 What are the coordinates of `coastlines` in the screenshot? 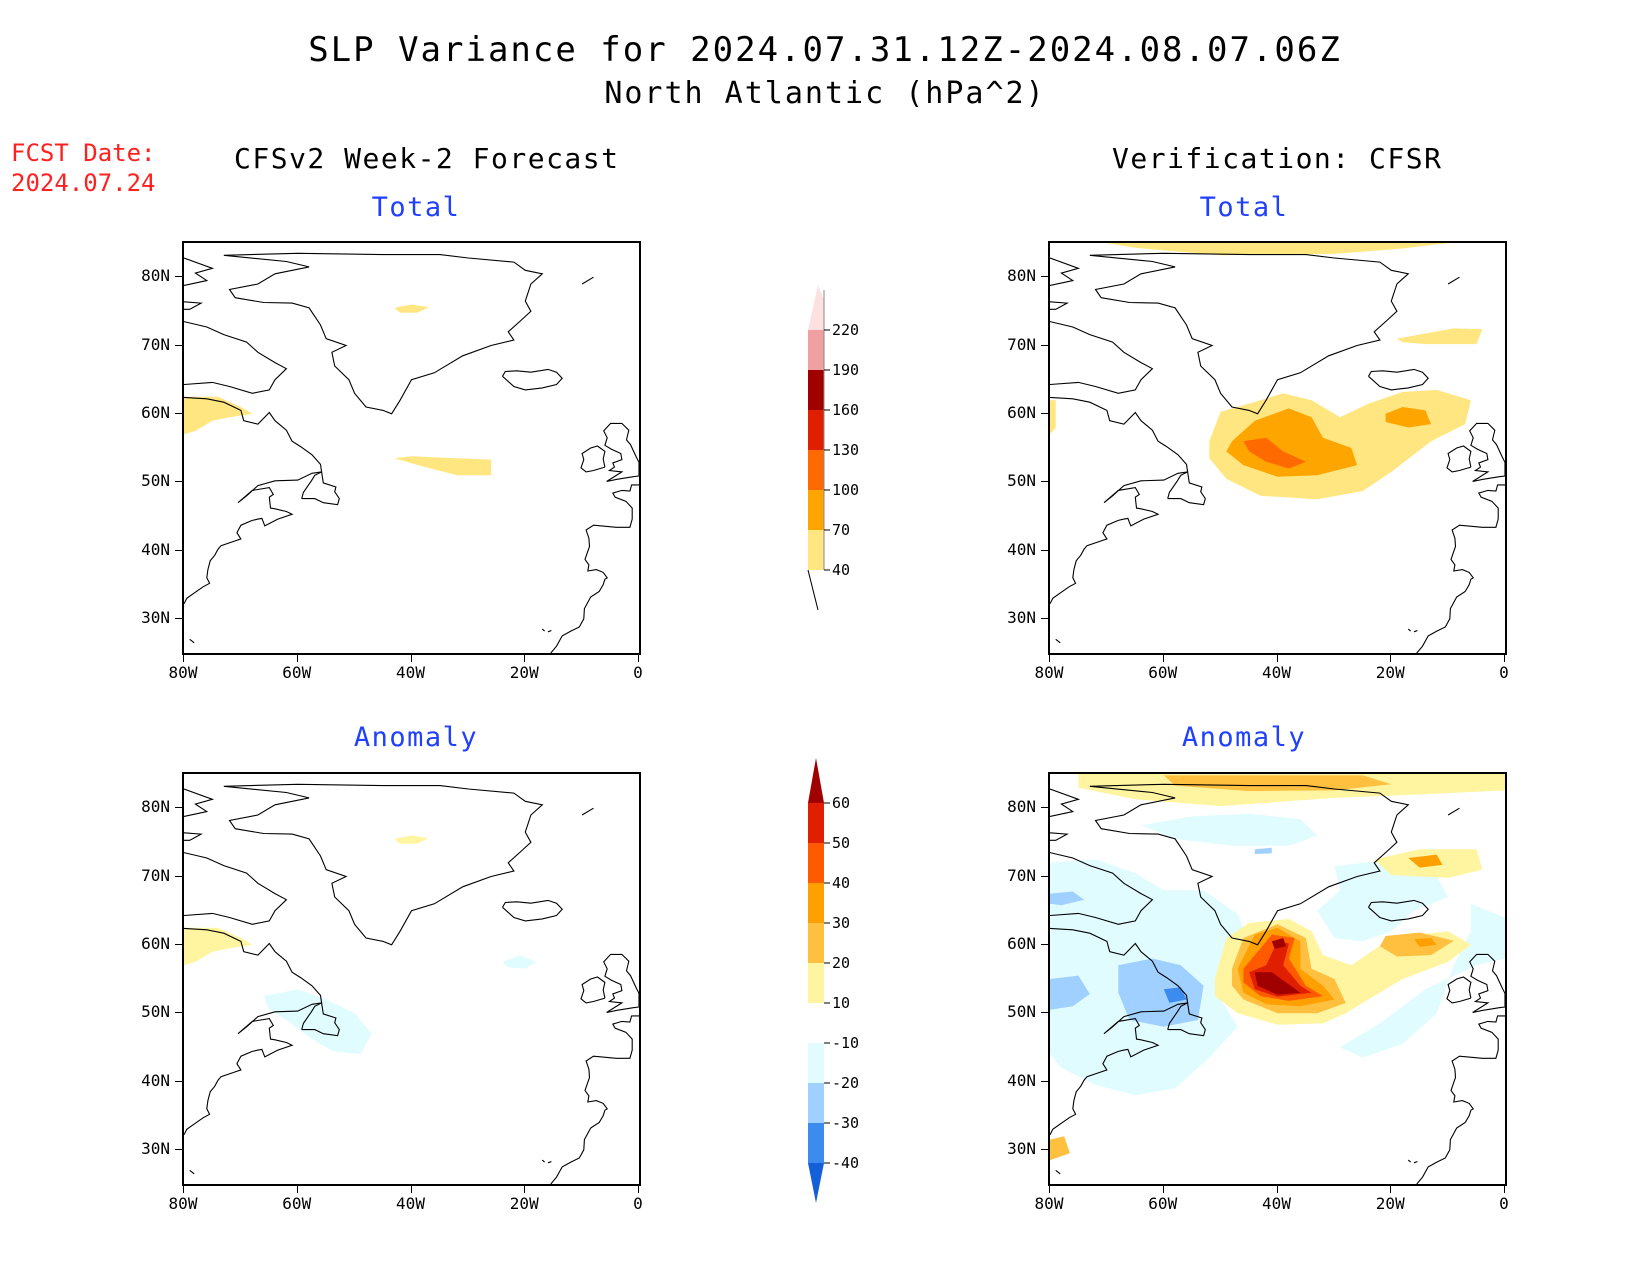 It's located at (411, 983).